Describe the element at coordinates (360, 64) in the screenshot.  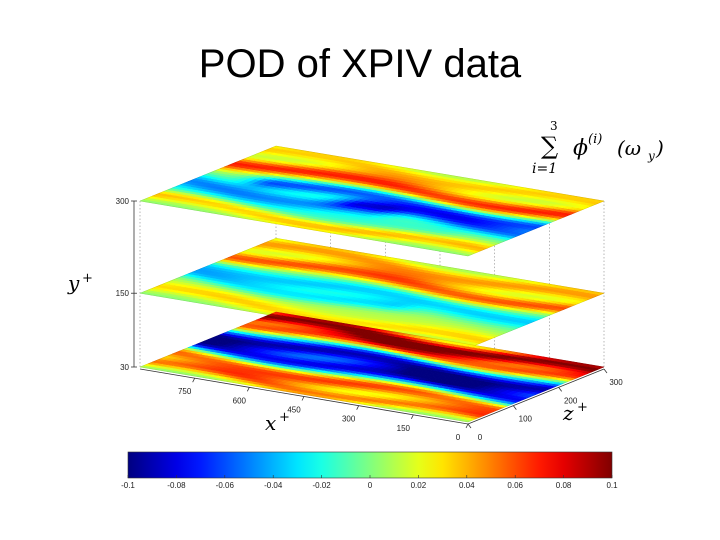
I see `page-title: POD of XPIV data` at that location.